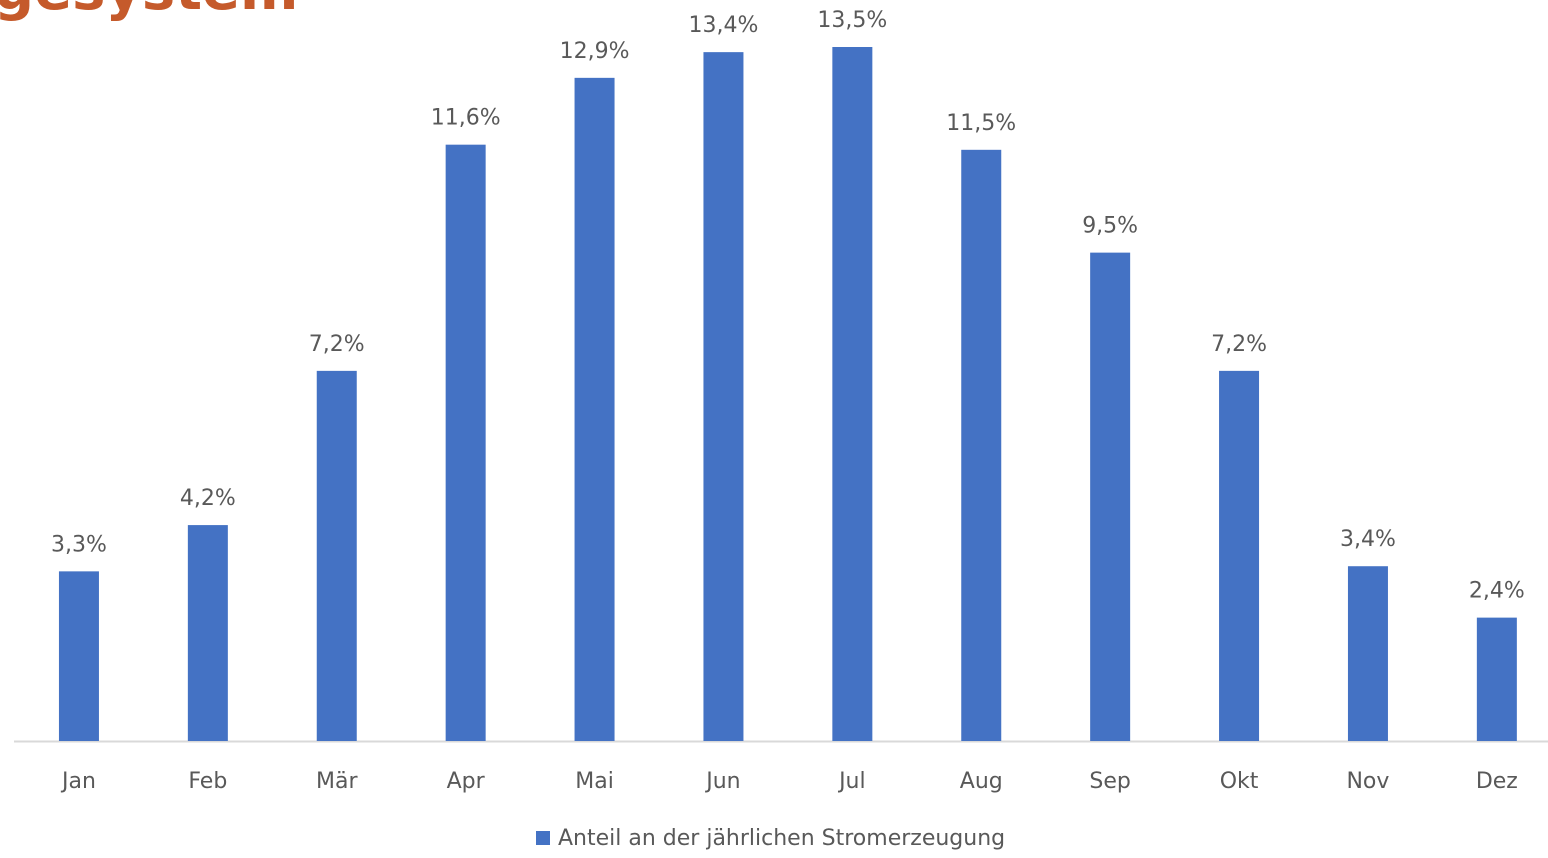  Describe the element at coordinates (78, 781) in the screenshot. I see `x-tick-label: Jan` at that location.